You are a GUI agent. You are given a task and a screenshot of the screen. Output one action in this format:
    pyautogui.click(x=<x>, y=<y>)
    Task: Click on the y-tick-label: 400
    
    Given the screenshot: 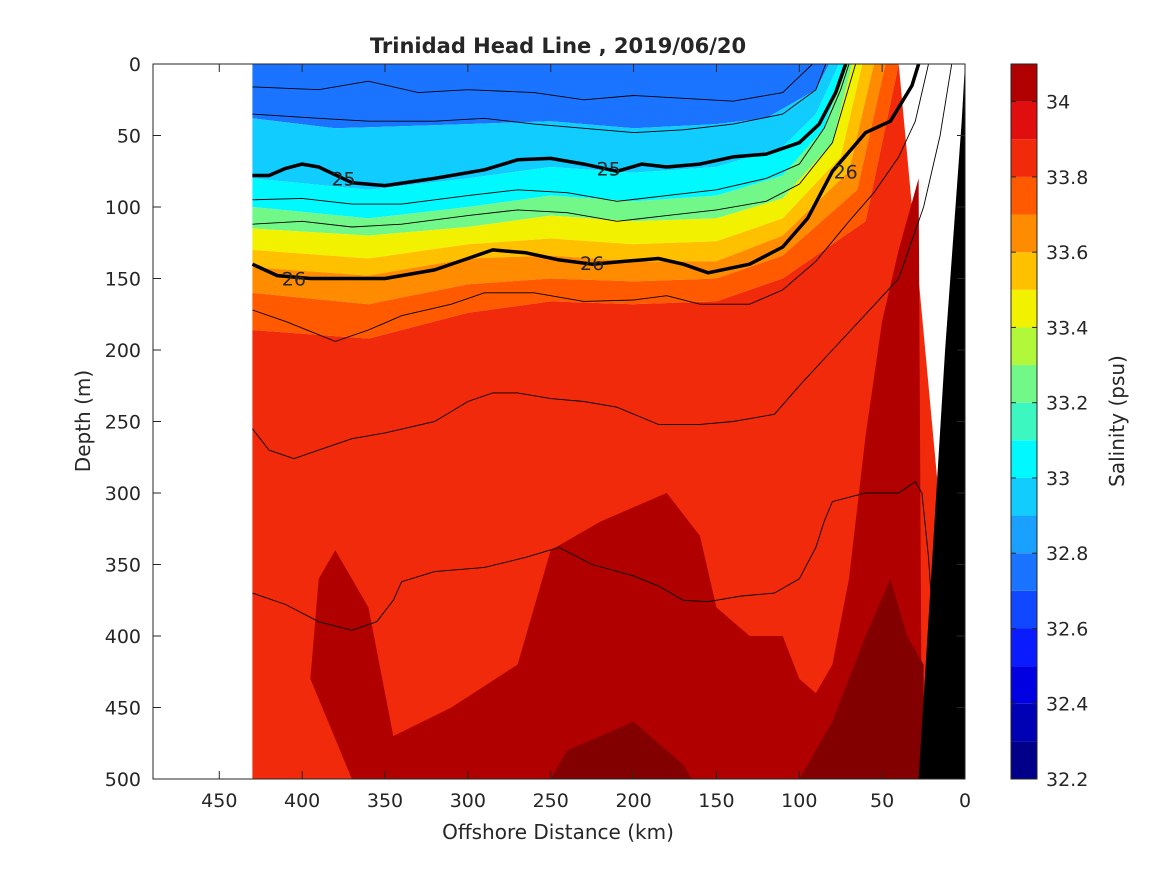 What is the action you would take?
    pyautogui.click(x=123, y=637)
    